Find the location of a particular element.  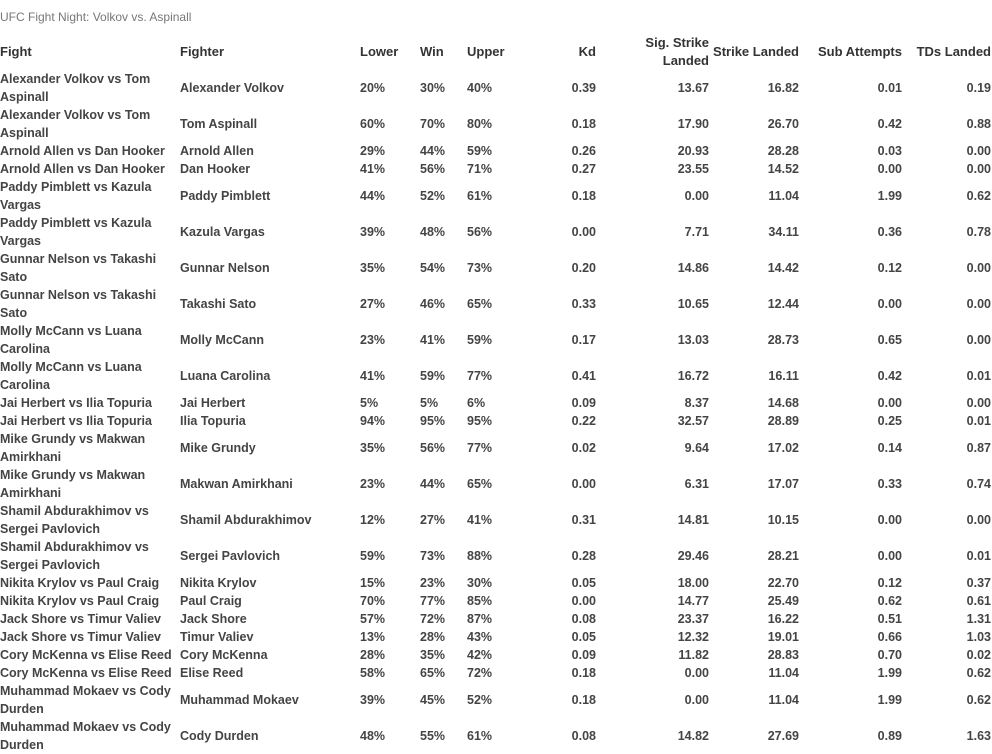

stat-cell: 0.61 is located at coordinates (978, 601).